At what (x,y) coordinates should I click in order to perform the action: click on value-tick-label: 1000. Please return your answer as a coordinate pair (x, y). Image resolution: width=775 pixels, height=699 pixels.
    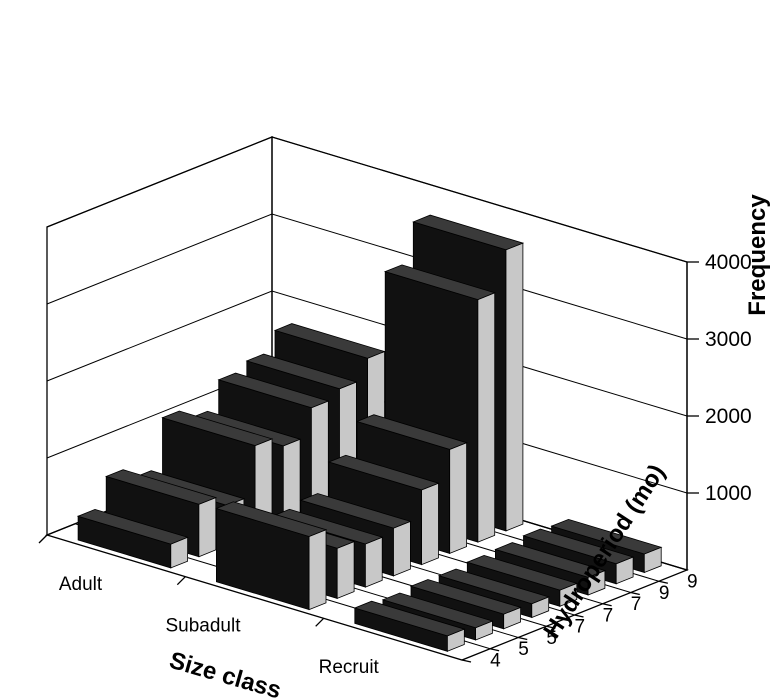
    Looking at the image, I should click on (728, 493).